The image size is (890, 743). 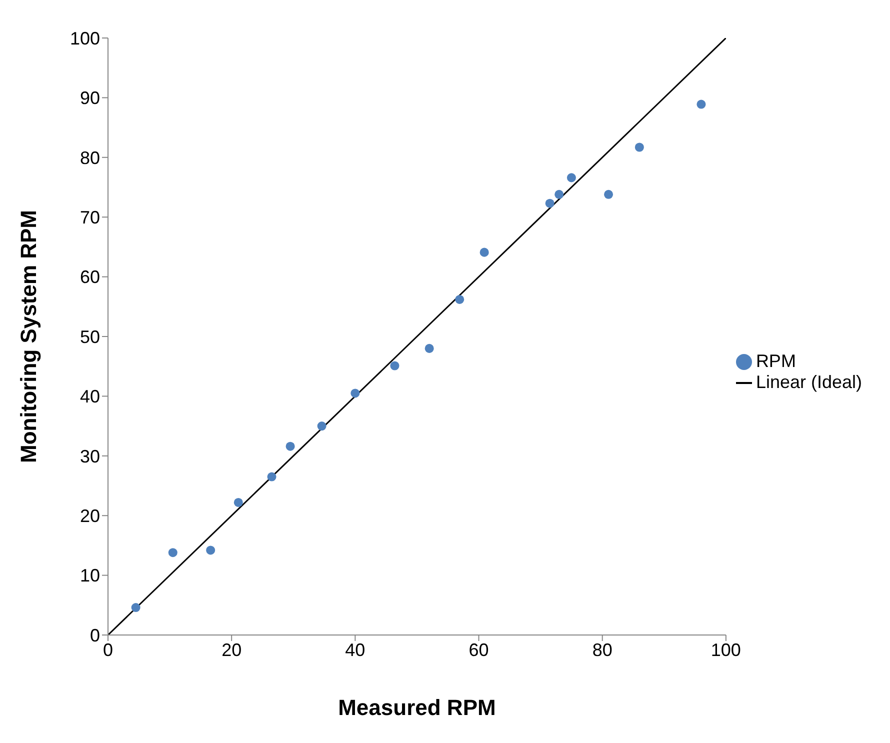 I want to click on y-tick-label: 60, so click(x=90, y=277).